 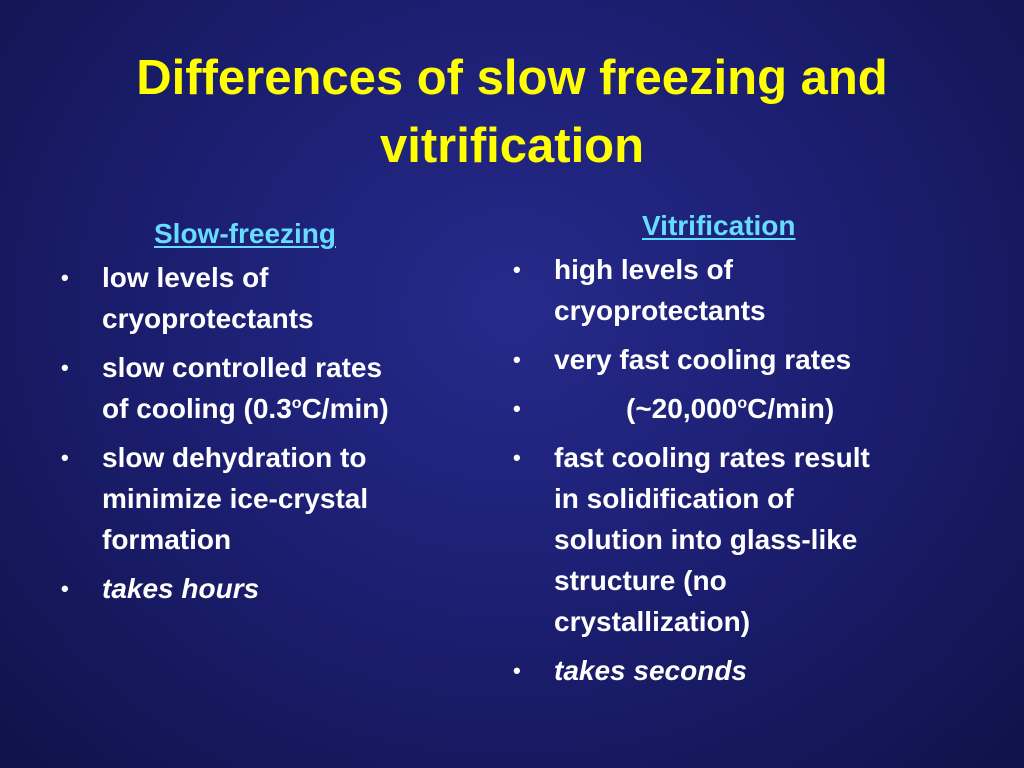 I want to click on list-item: • low levels of cryoprotectants, so click(x=268, y=298).